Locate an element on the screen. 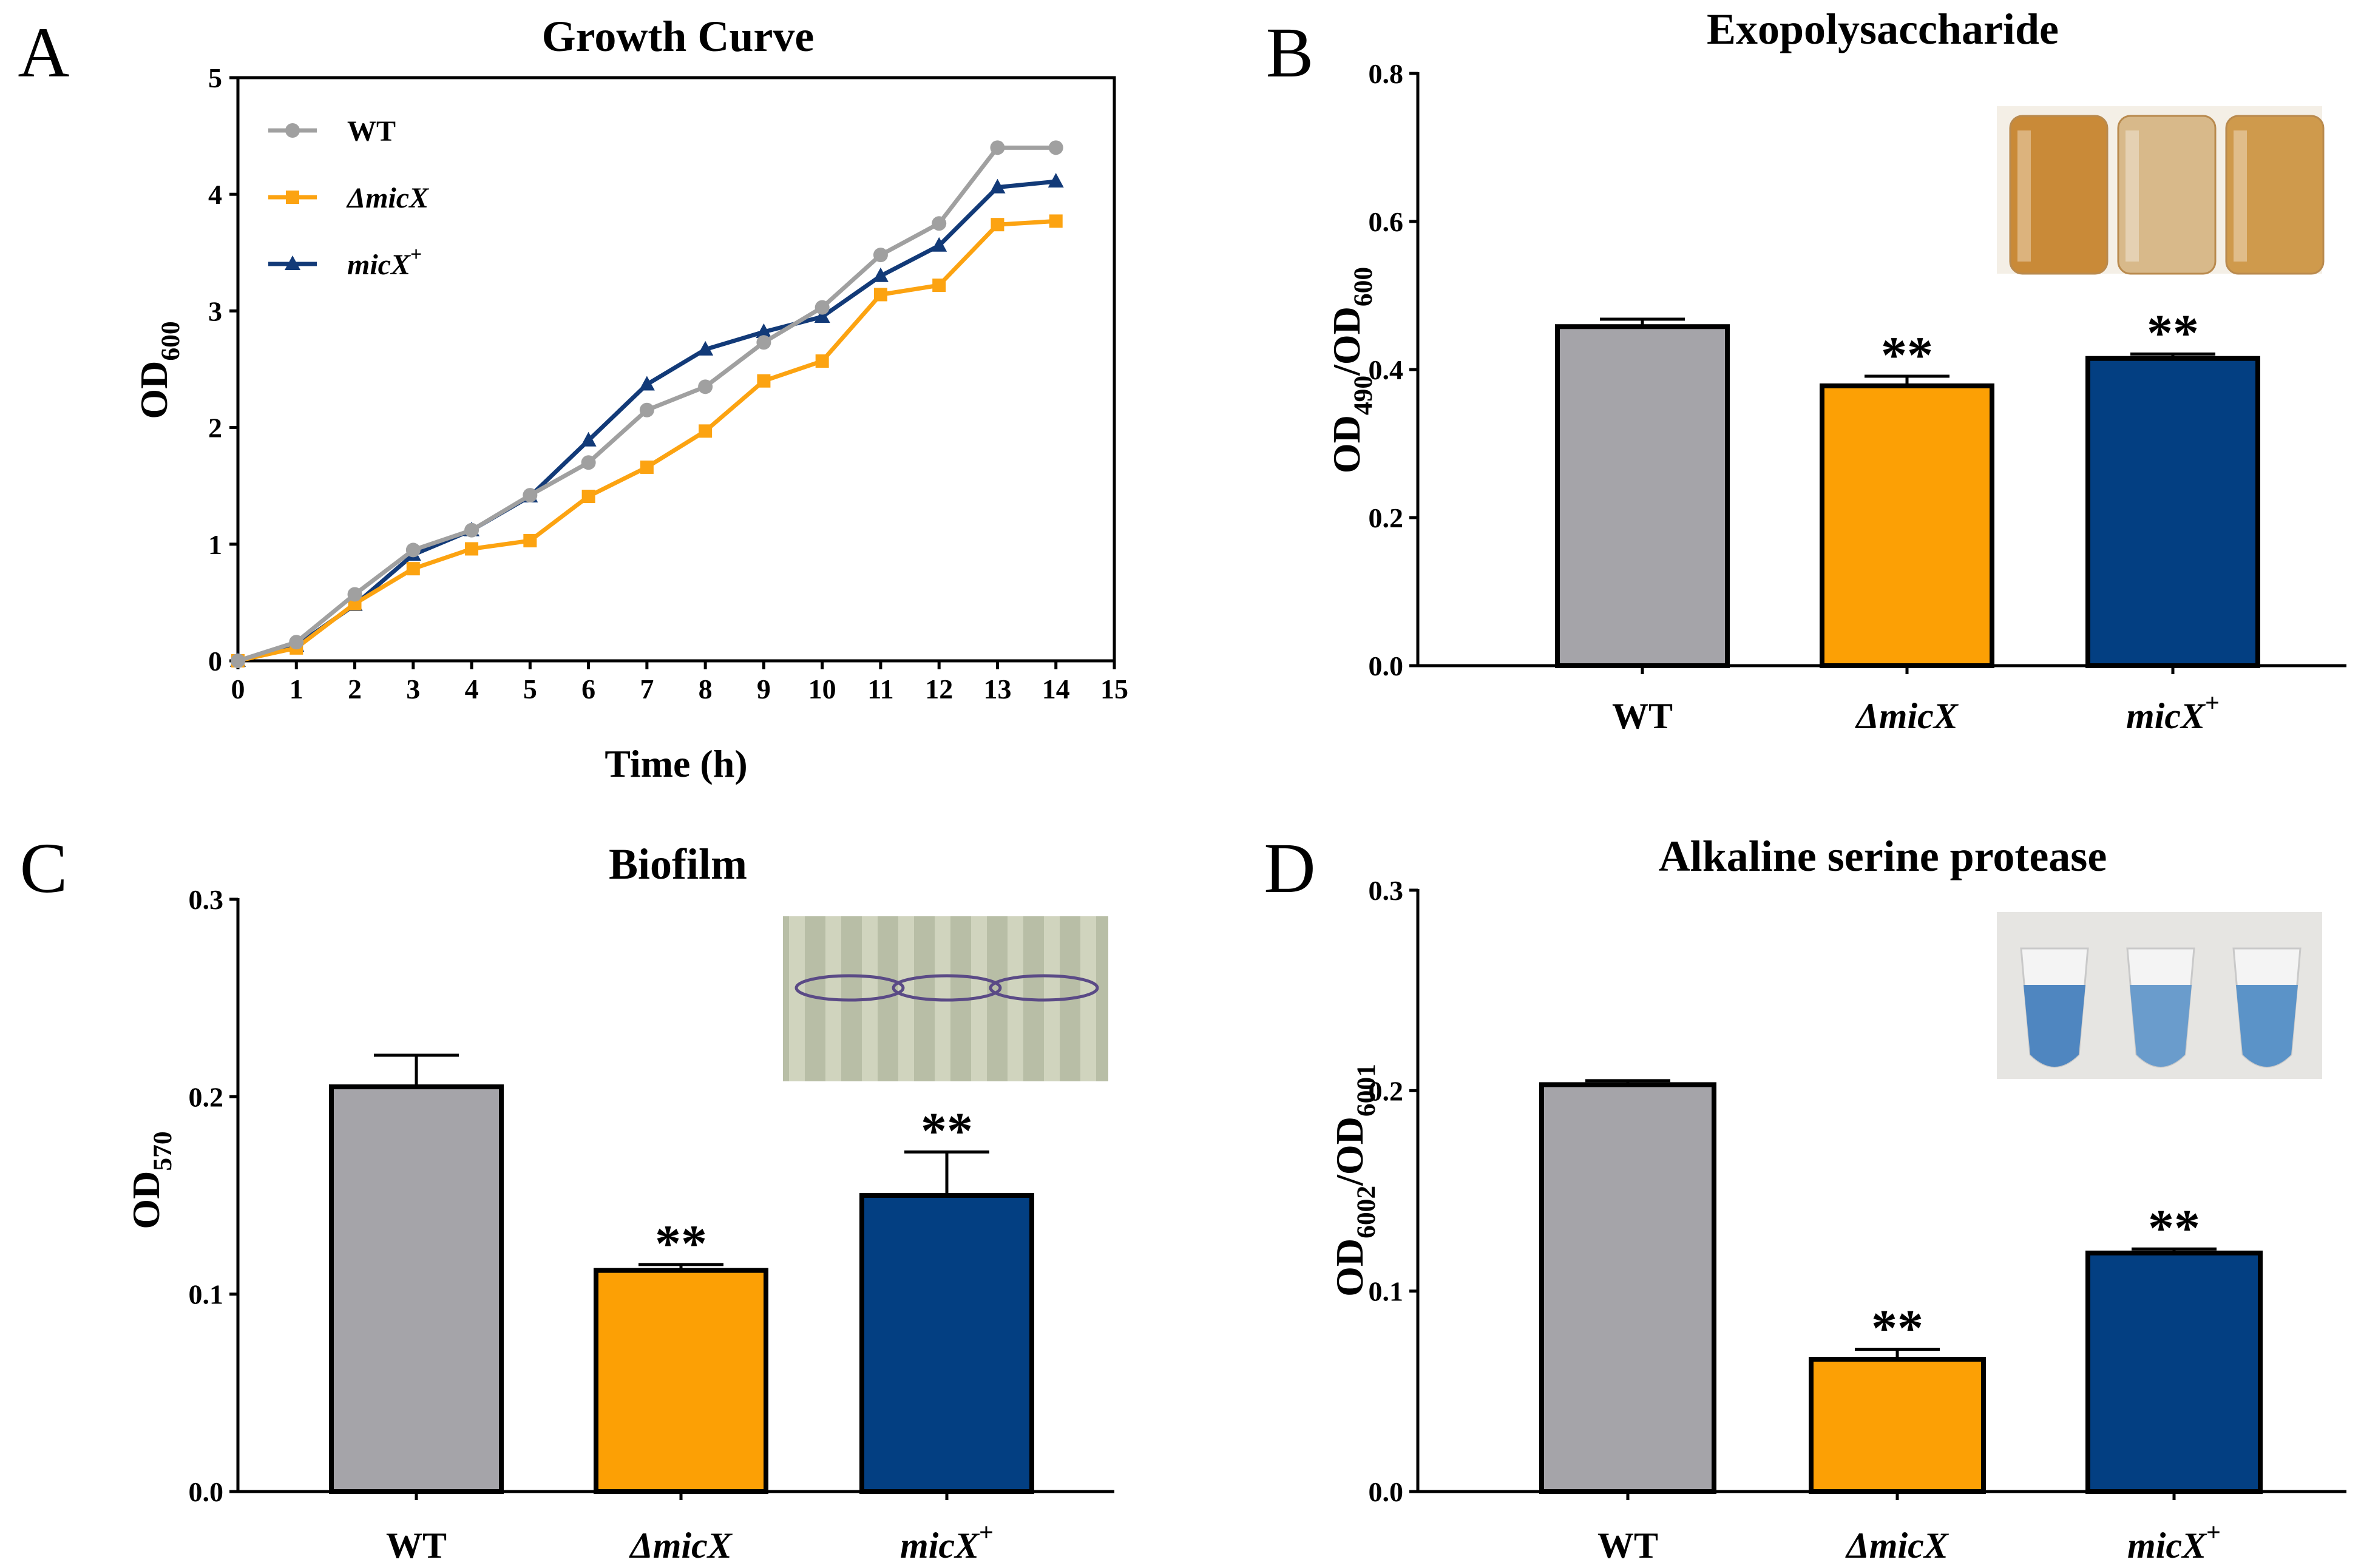  legend-label-a-sup: + is located at coordinates (416, 255).